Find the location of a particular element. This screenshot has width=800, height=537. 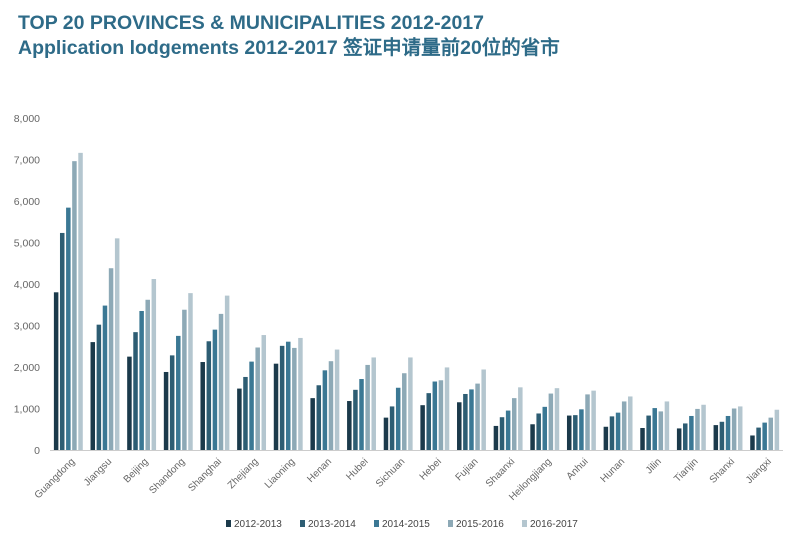

bar-hunan-2015-2016 is located at coordinates (624, 425).